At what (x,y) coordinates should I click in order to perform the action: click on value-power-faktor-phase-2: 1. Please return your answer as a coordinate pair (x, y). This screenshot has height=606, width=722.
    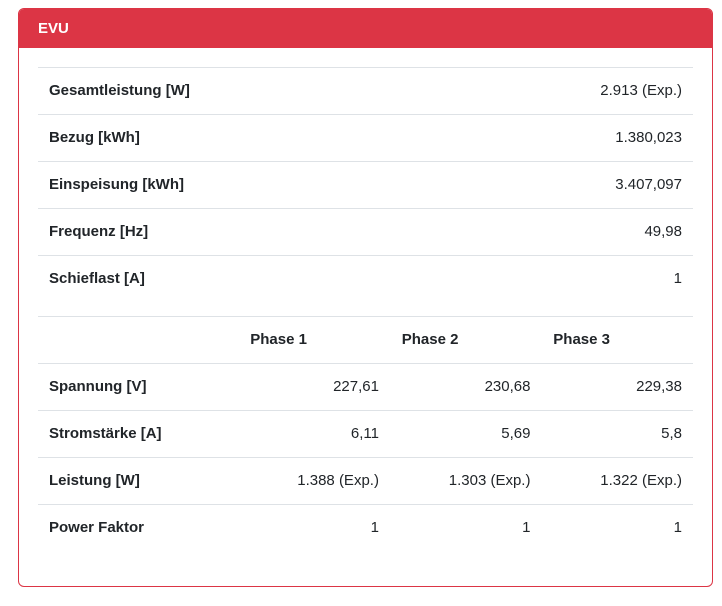
    Looking at the image, I should click on (526, 527).